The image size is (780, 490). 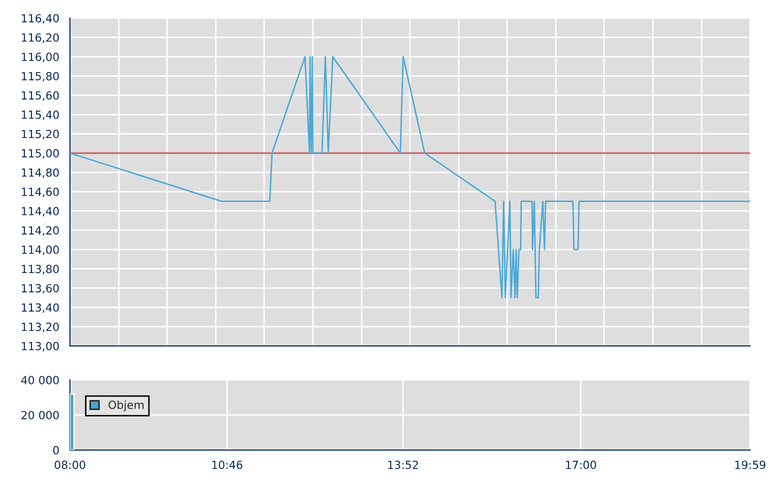 I want to click on y-tick-label: 114,00, so click(x=40, y=251).